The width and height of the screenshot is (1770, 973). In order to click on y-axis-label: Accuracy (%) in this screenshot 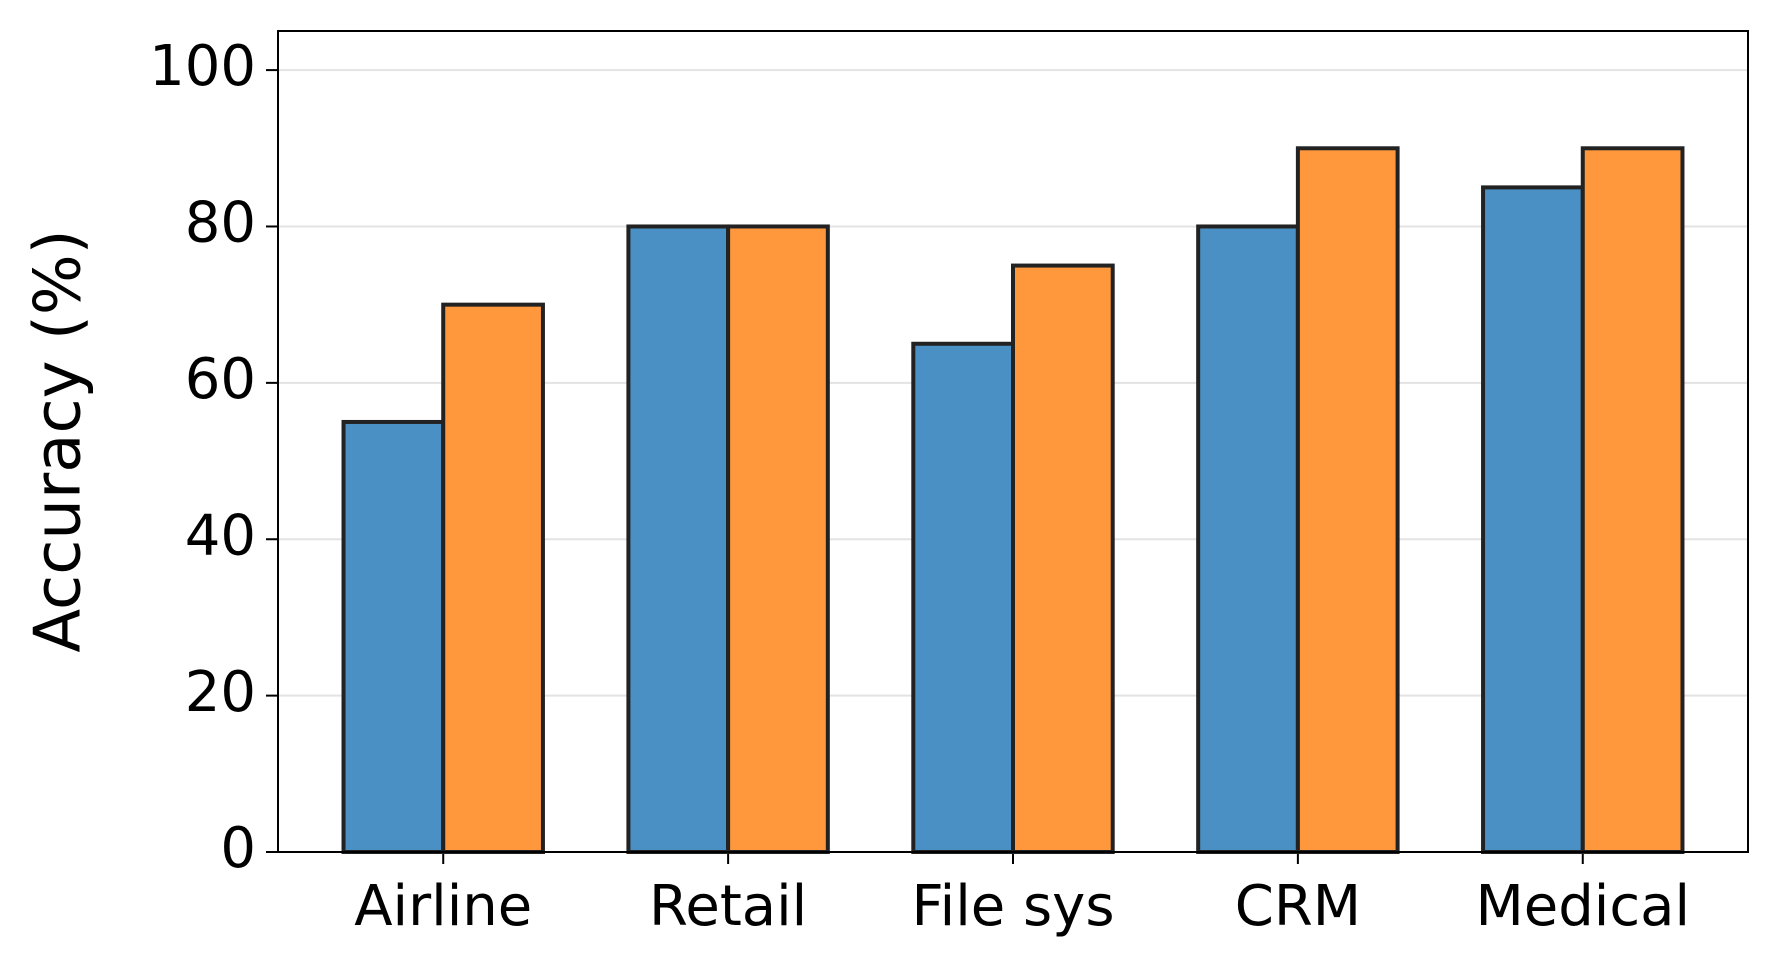, I will do `click(59, 440)`.